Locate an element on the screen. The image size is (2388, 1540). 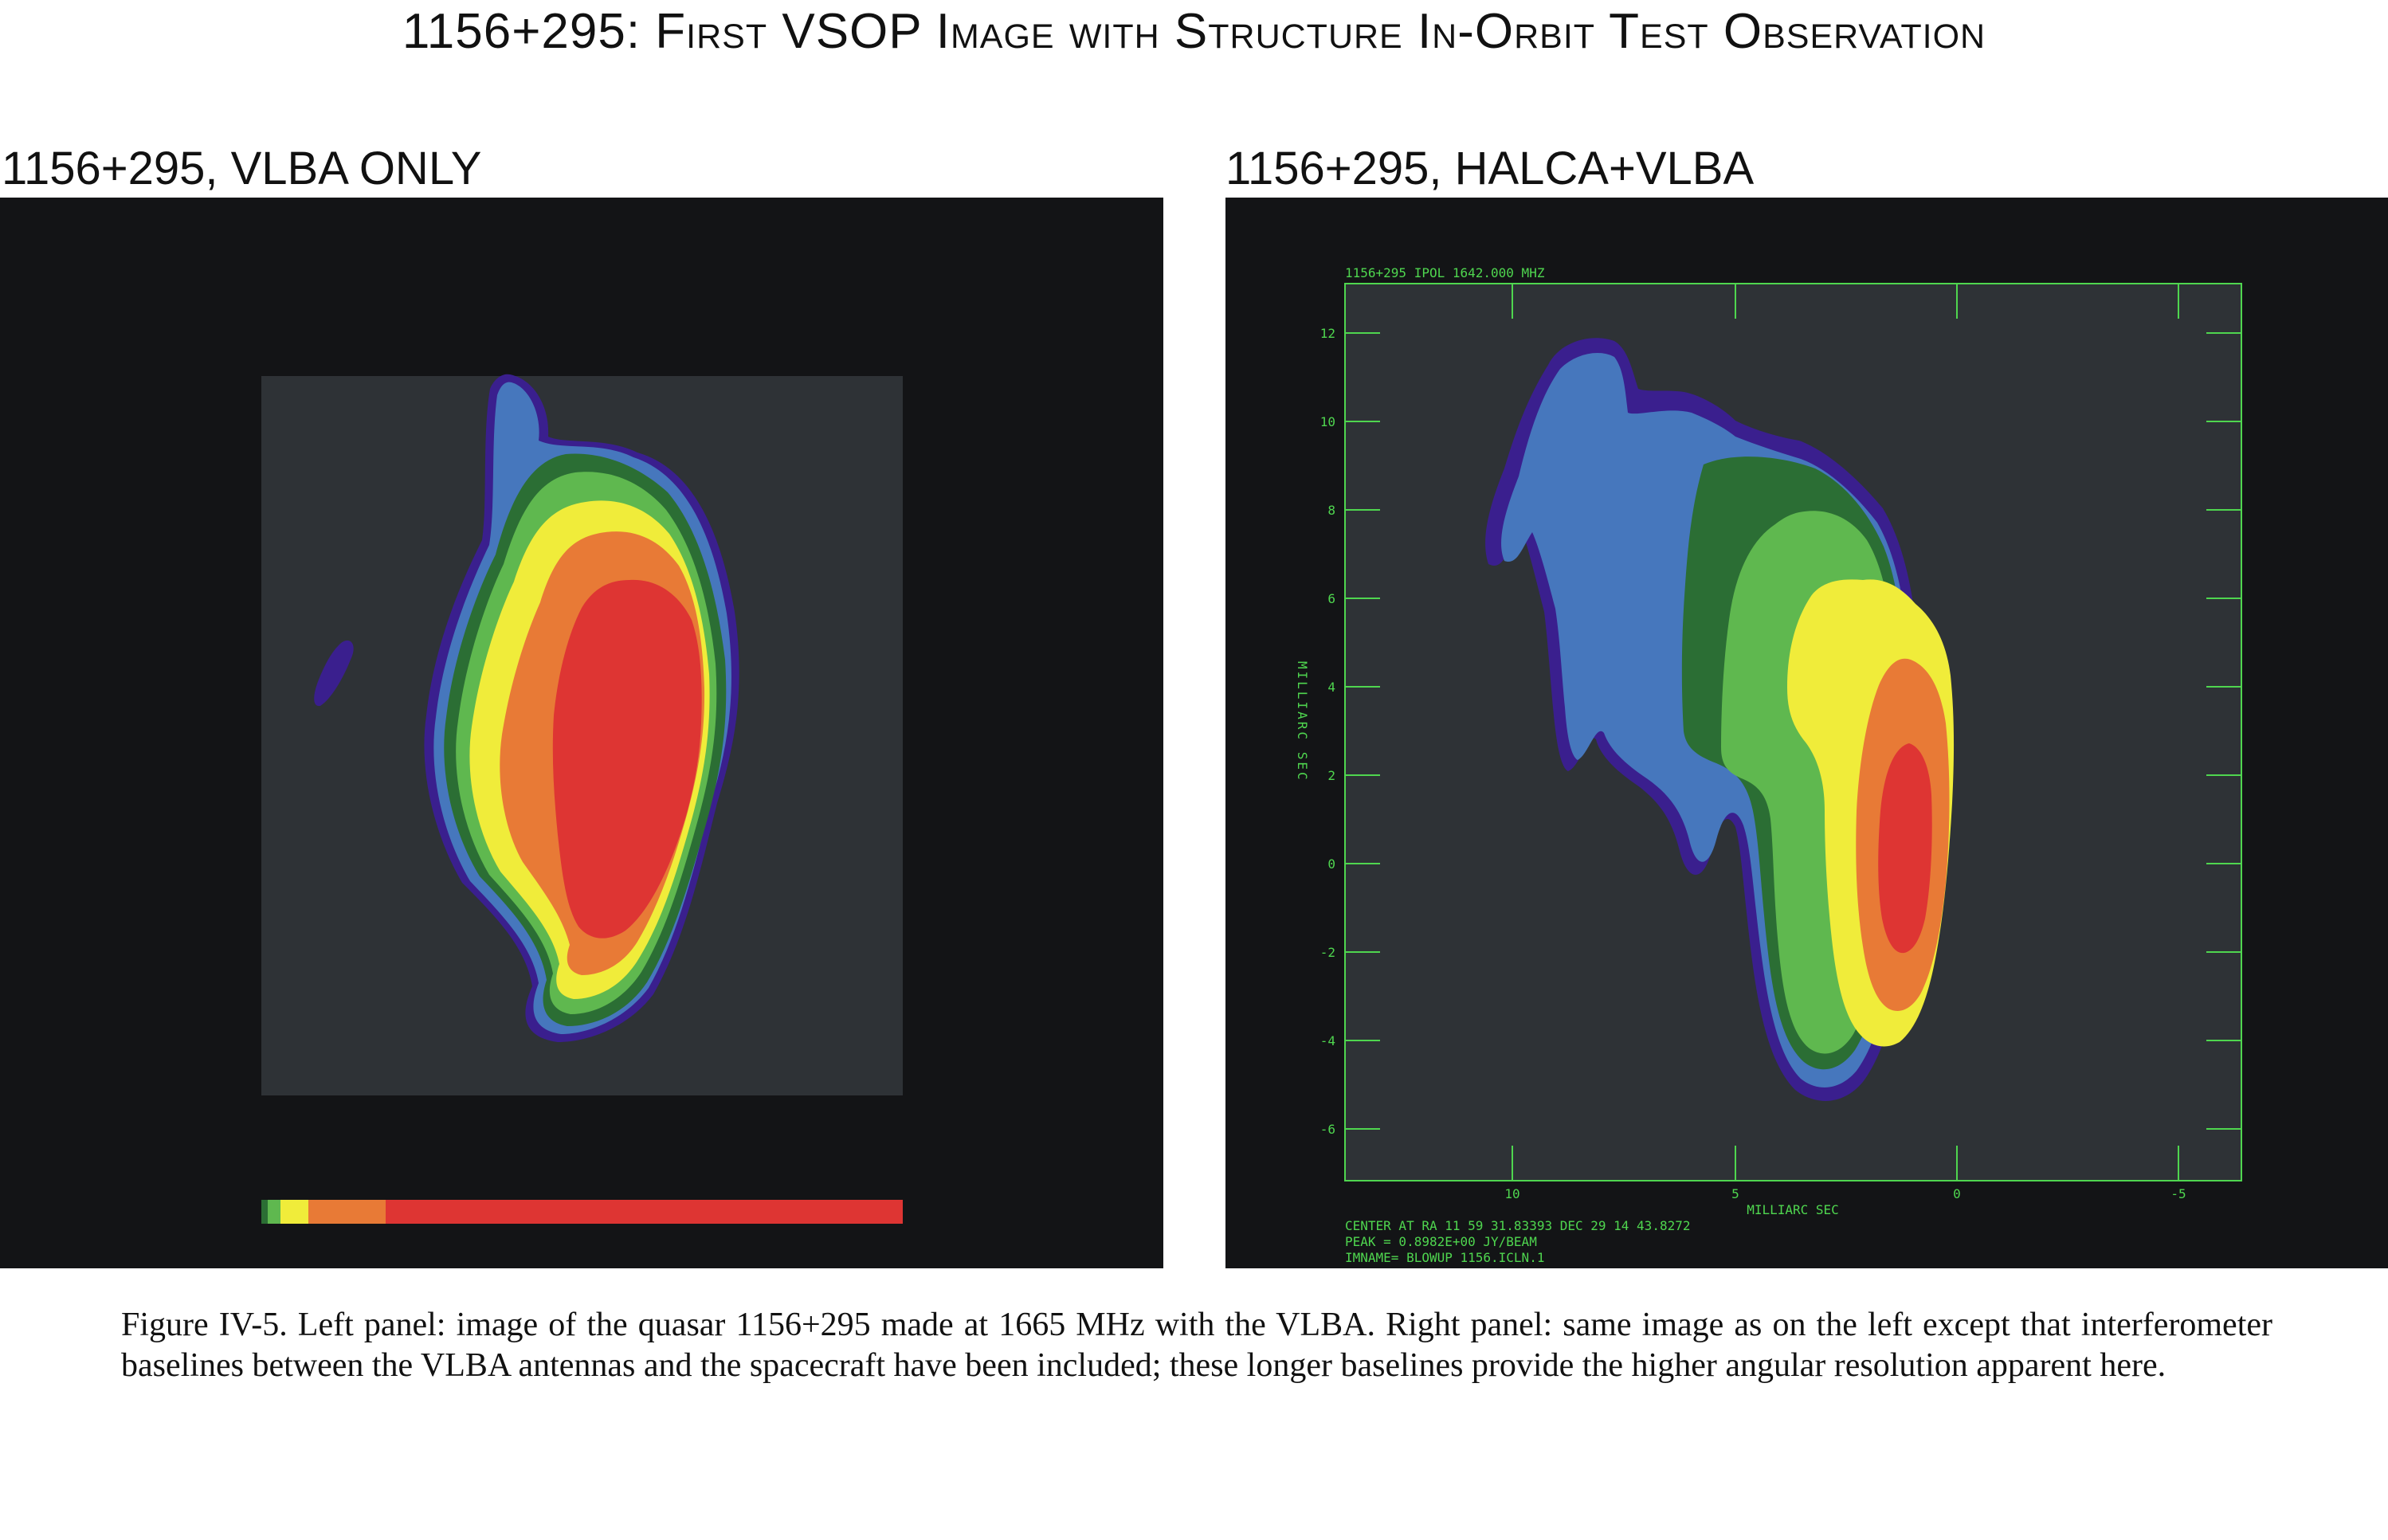
x-tick-label: 5 is located at coordinates (1735, 1193).